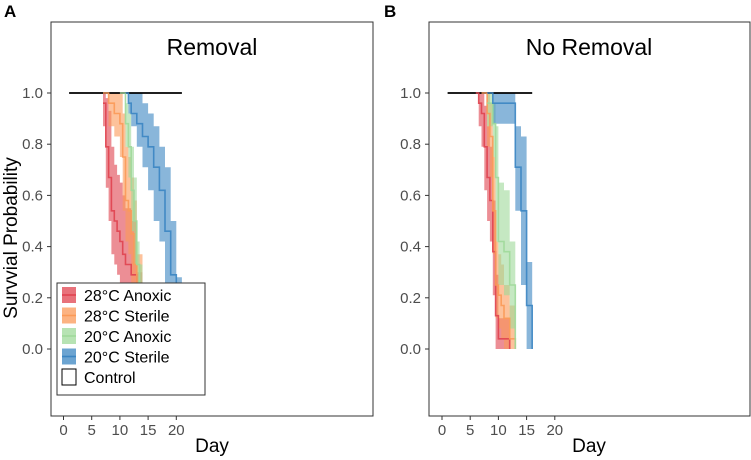 The image size is (751, 460). Describe the element at coordinates (127, 358) in the screenshot. I see `legend-label-20C_sterile: 20°C Sterile` at that location.